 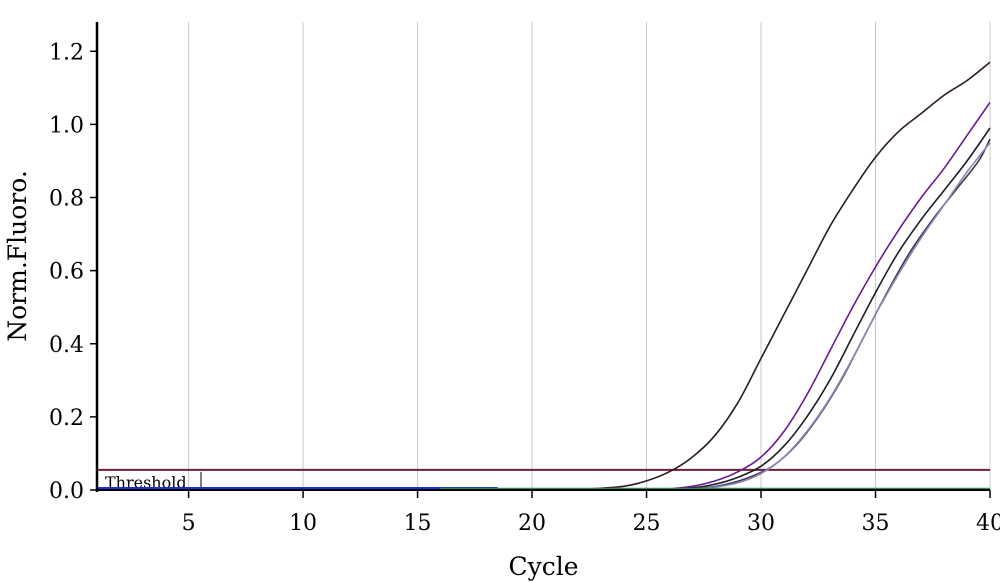 I want to click on x-ticks: 5 10 15 20 25 30 35 40, so click(x=591, y=513).